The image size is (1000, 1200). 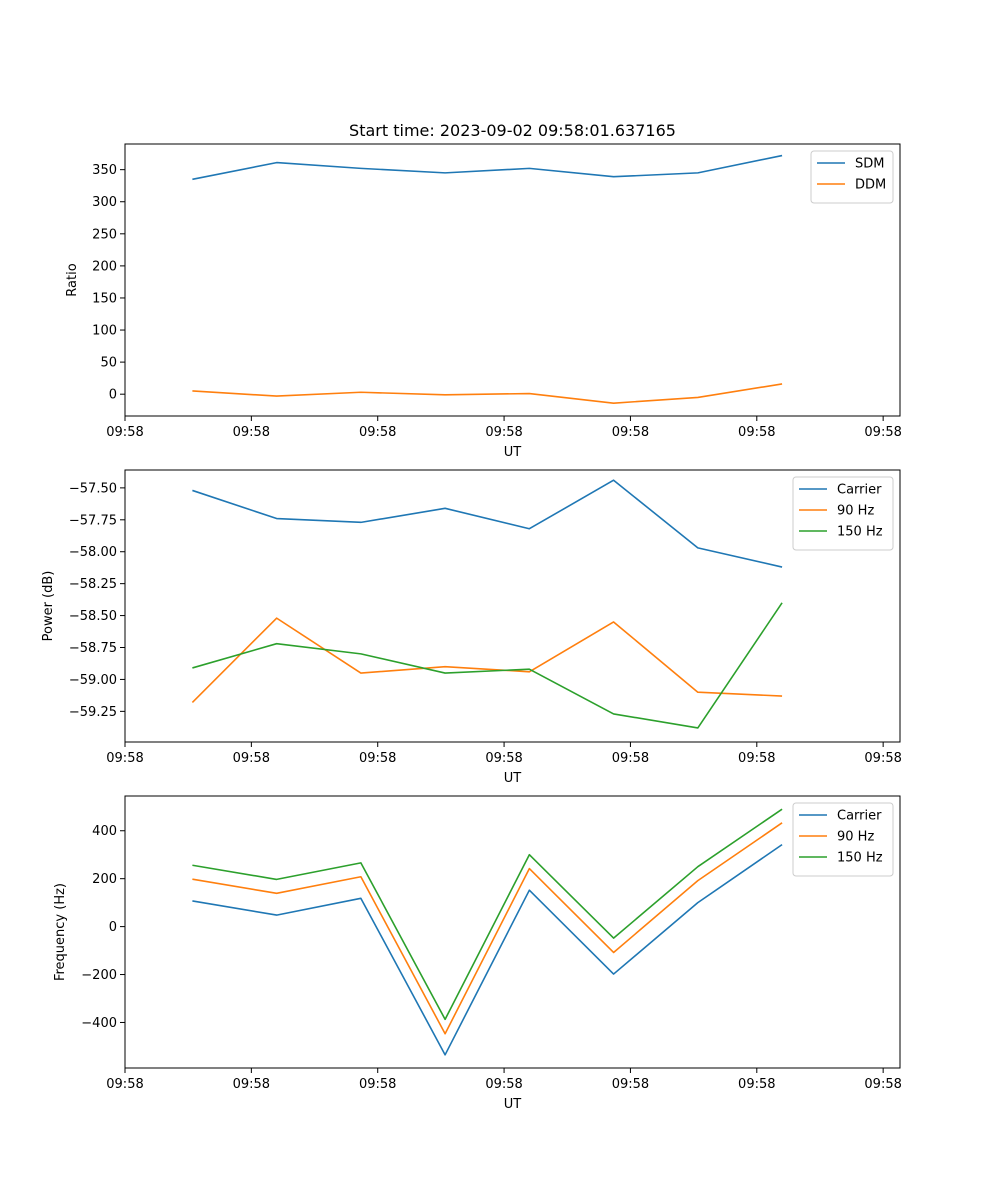 What do you see at coordinates (104, 170) in the screenshot?
I see `y-tick-label: 350` at bounding box center [104, 170].